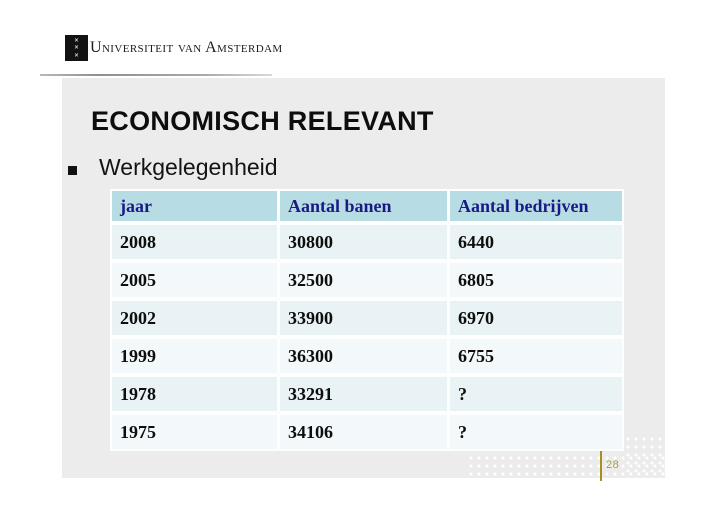 Image resolution: width=728 pixels, height=515 pixels. Describe the element at coordinates (194, 242) in the screenshot. I see `table-cell: 2008` at that location.